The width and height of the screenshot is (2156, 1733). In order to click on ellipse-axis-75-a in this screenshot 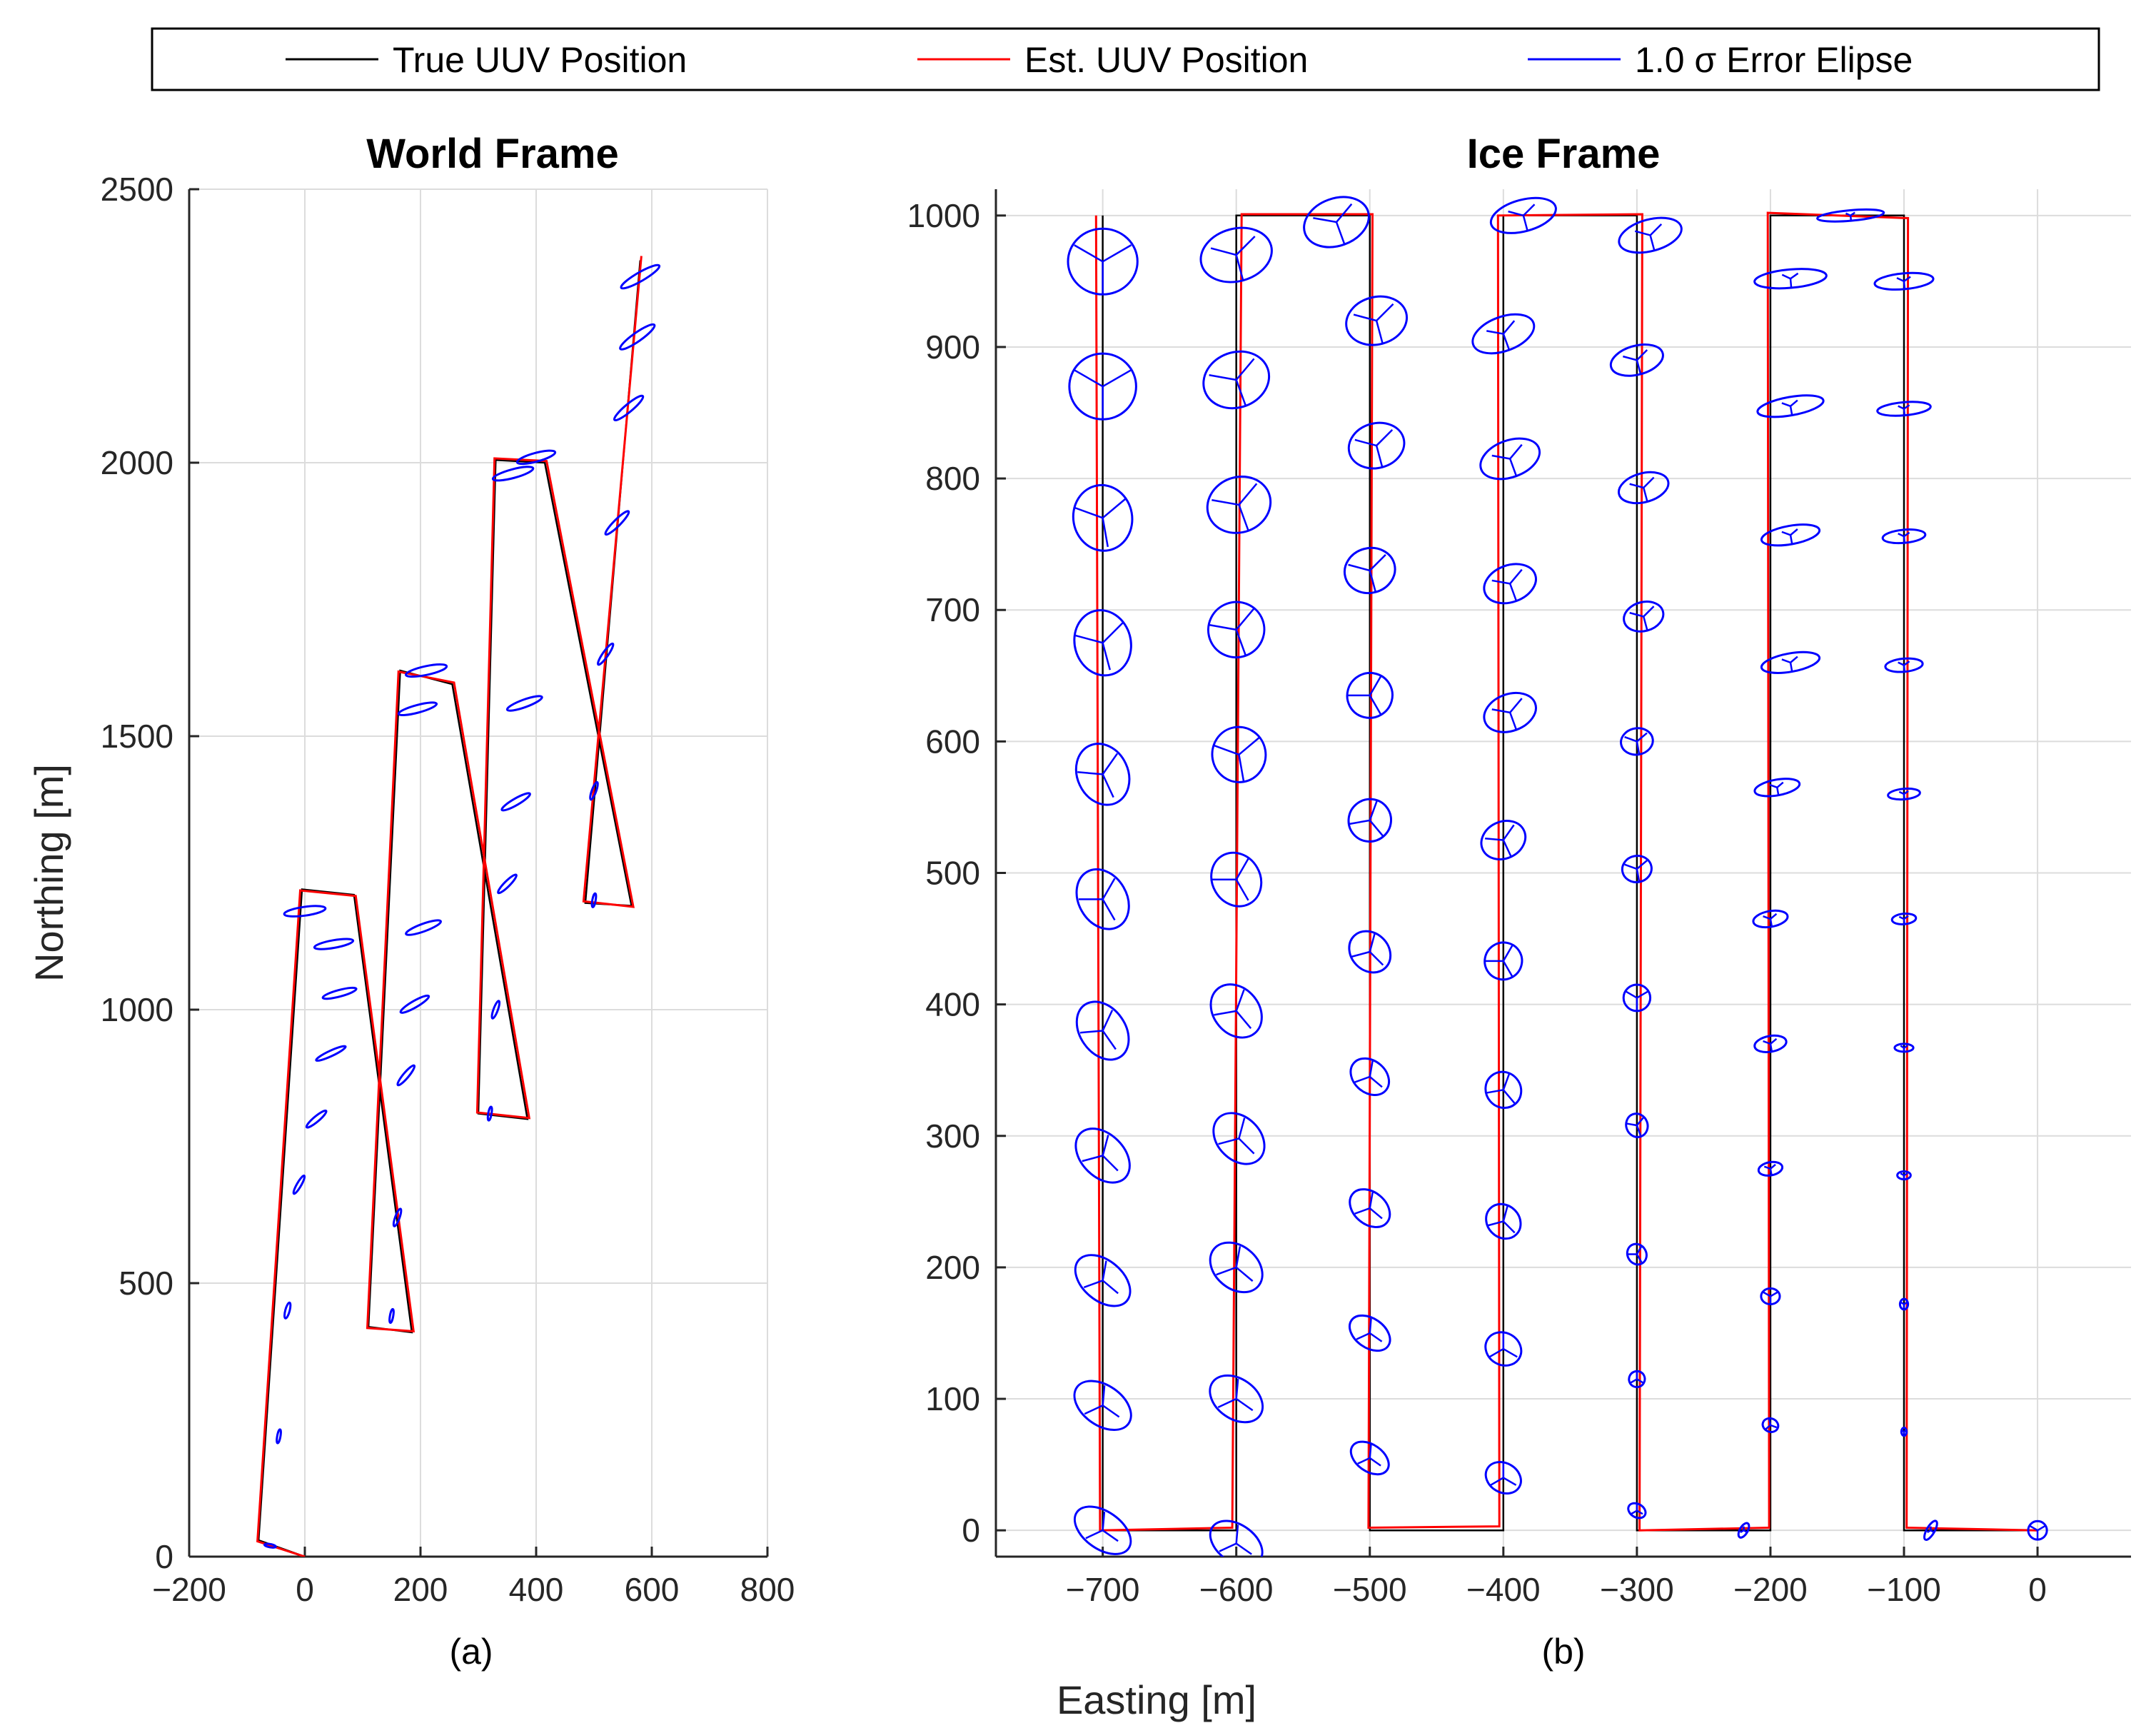, I will do `click(1107, 656)`.